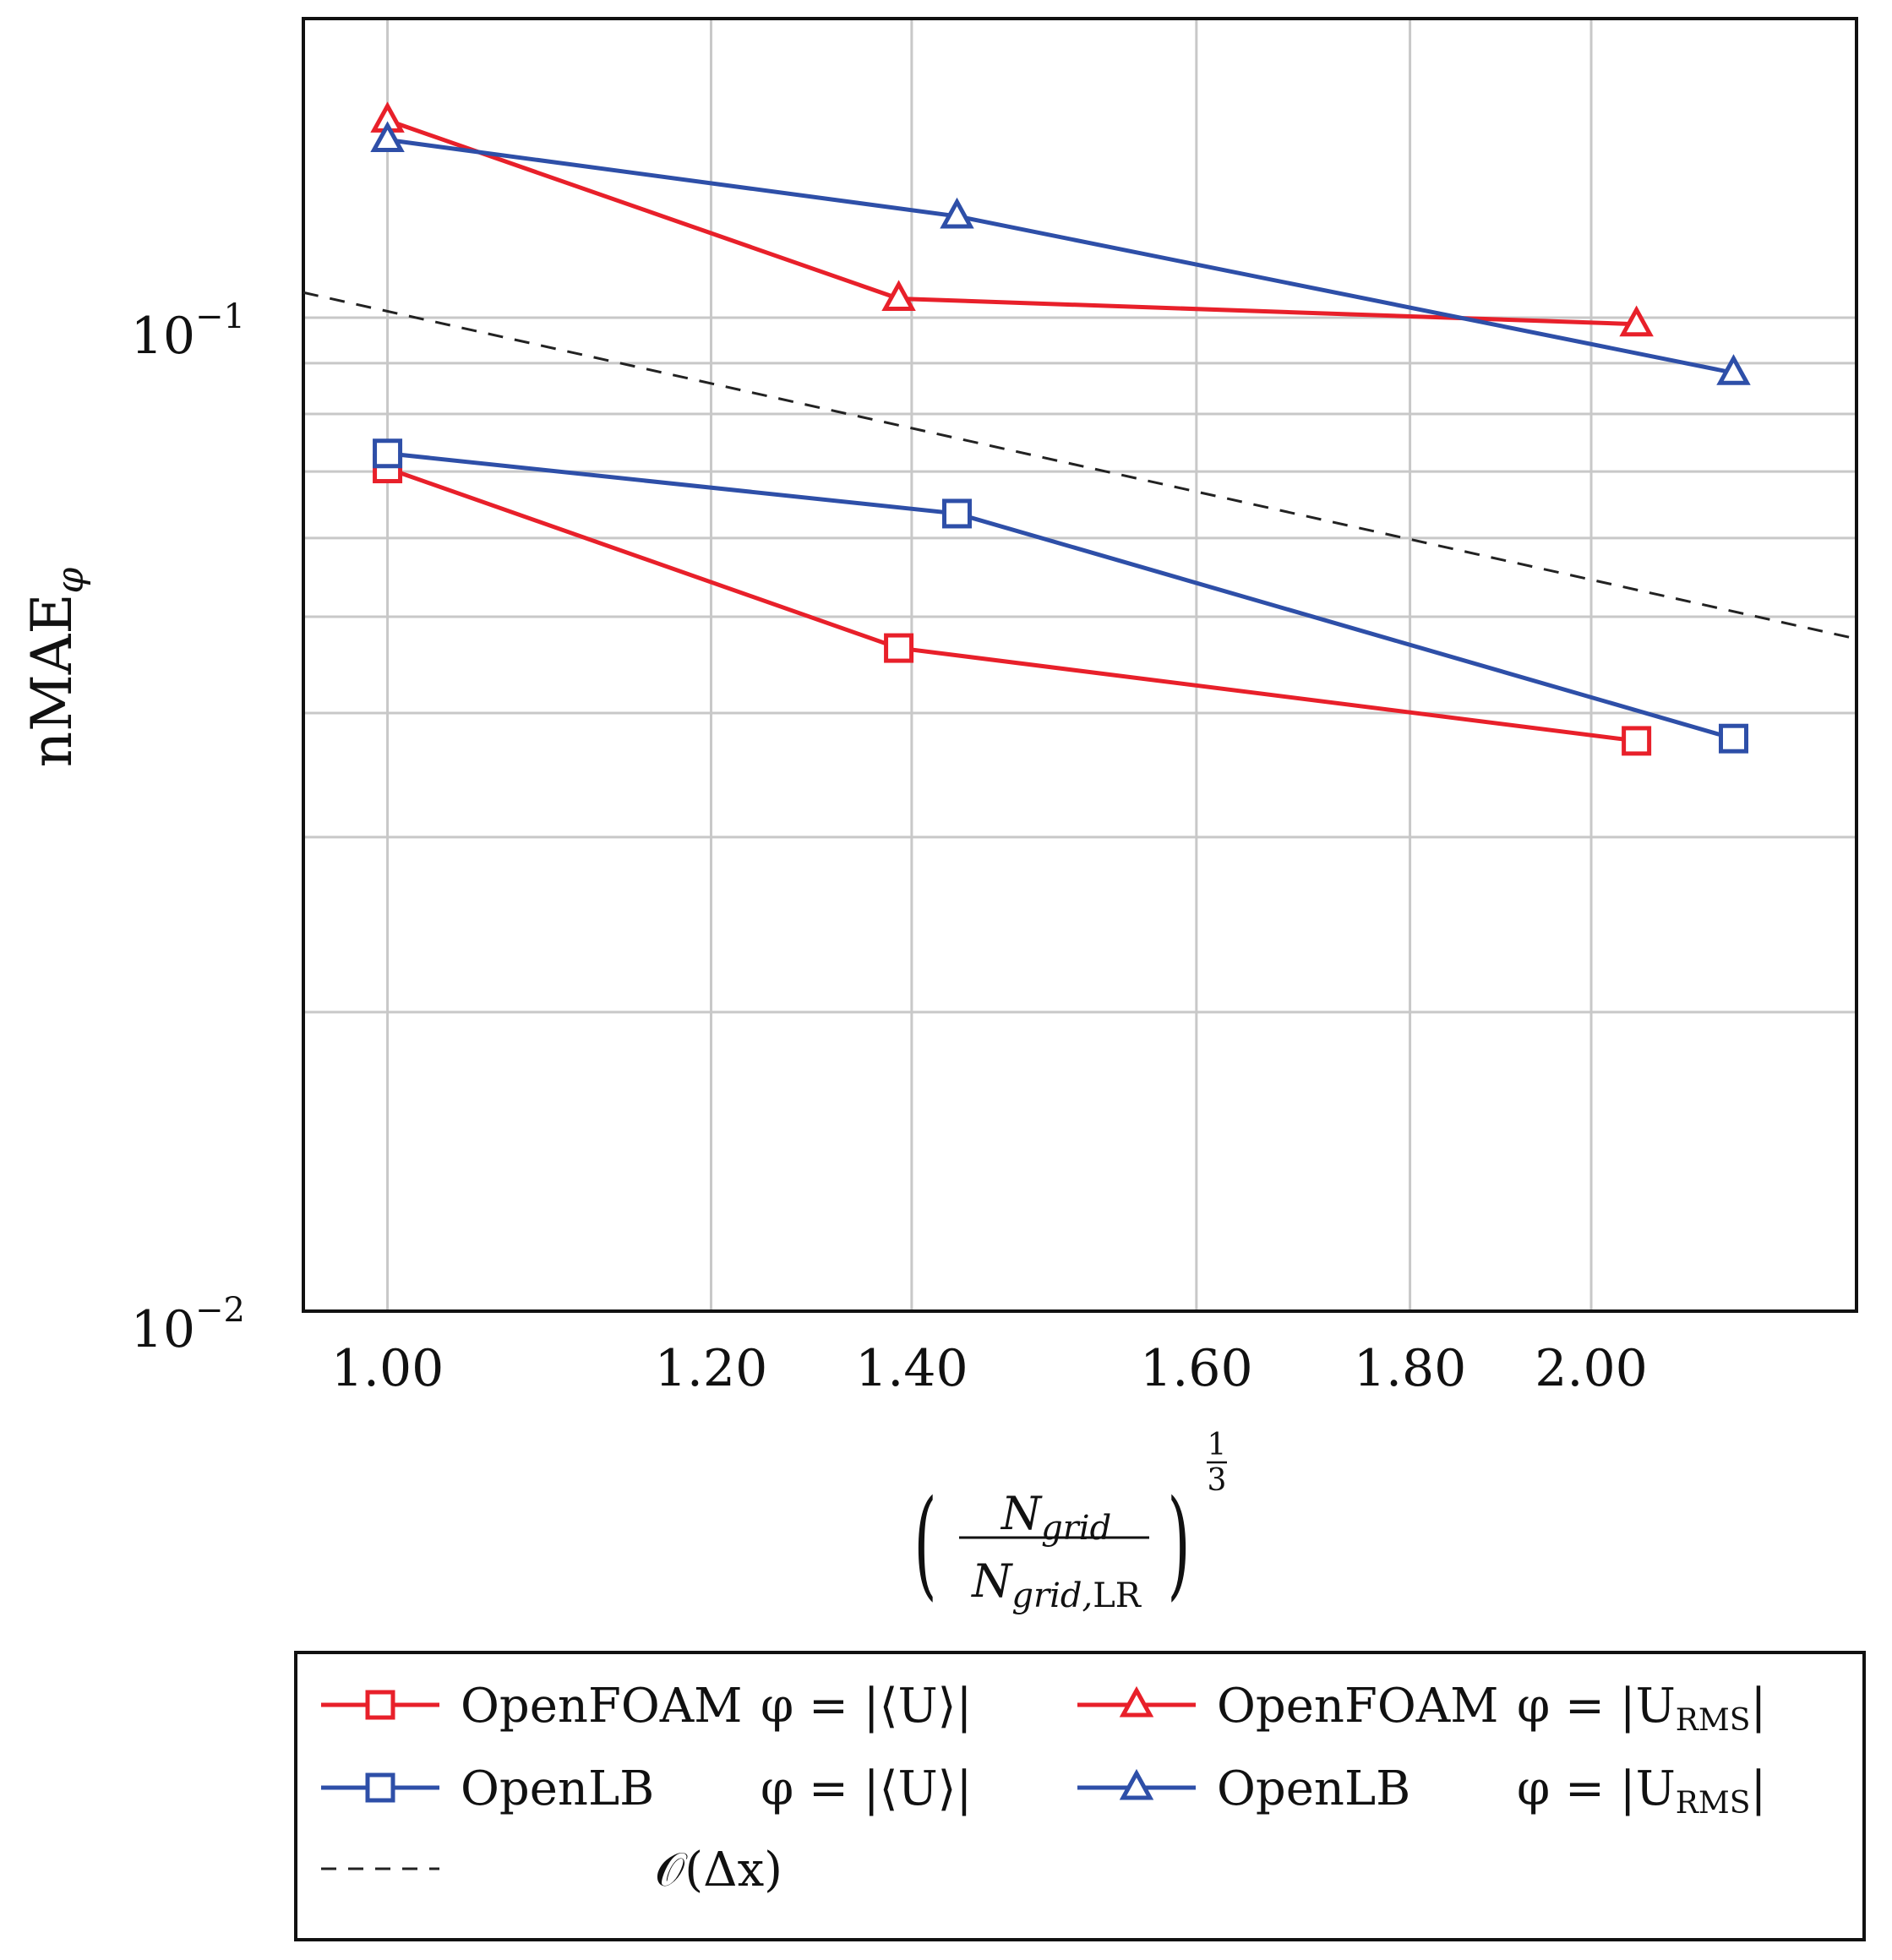 The image size is (1892, 1960). What do you see at coordinates (911, 1368) in the screenshot?
I see `x-tick-label: 1.40` at bounding box center [911, 1368].